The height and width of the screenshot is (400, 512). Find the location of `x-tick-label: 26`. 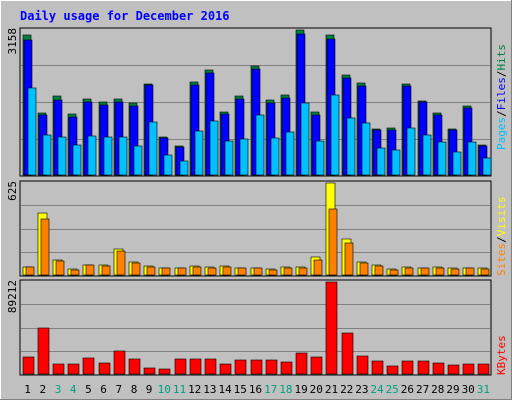

x-tick-label: 26 is located at coordinates (407, 389).